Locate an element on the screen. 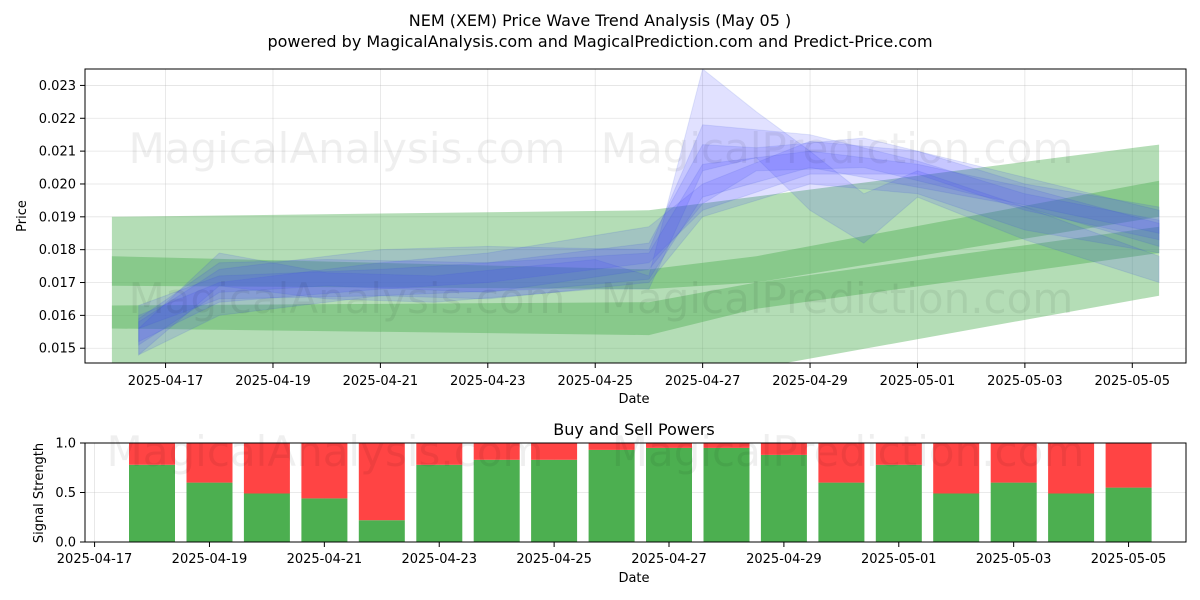 The width and height of the screenshot is (1200, 600). price-x-tick-label: 2025-04-25 is located at coordinates (595, 381).